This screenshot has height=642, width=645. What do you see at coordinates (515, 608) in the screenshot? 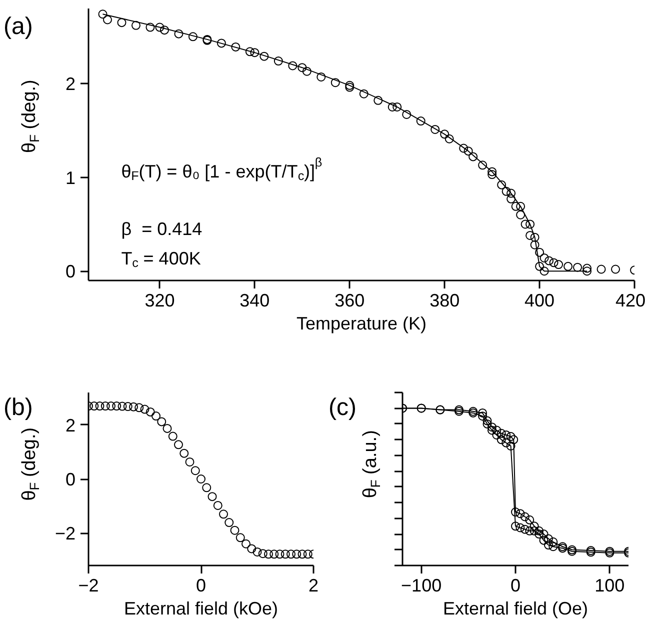
I see `x-axis-title: External field (Oe)` at bounding box center [515, 608].